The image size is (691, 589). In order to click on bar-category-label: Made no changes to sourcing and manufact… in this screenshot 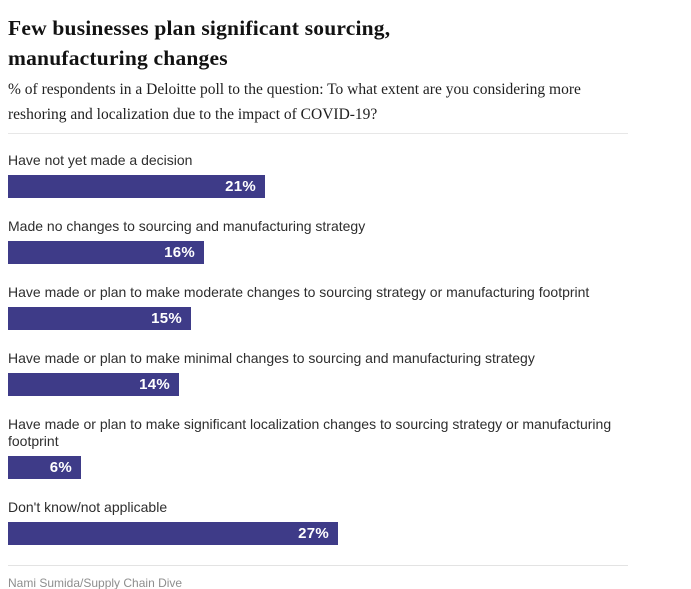, I will do `click(187, 226)`.